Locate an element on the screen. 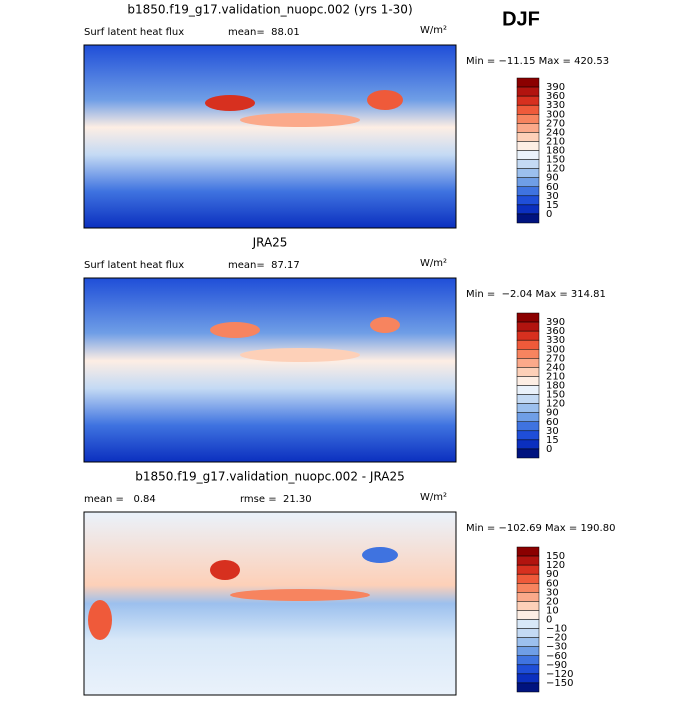  colorbar-label: −10 is located at coordinates (556, 629).